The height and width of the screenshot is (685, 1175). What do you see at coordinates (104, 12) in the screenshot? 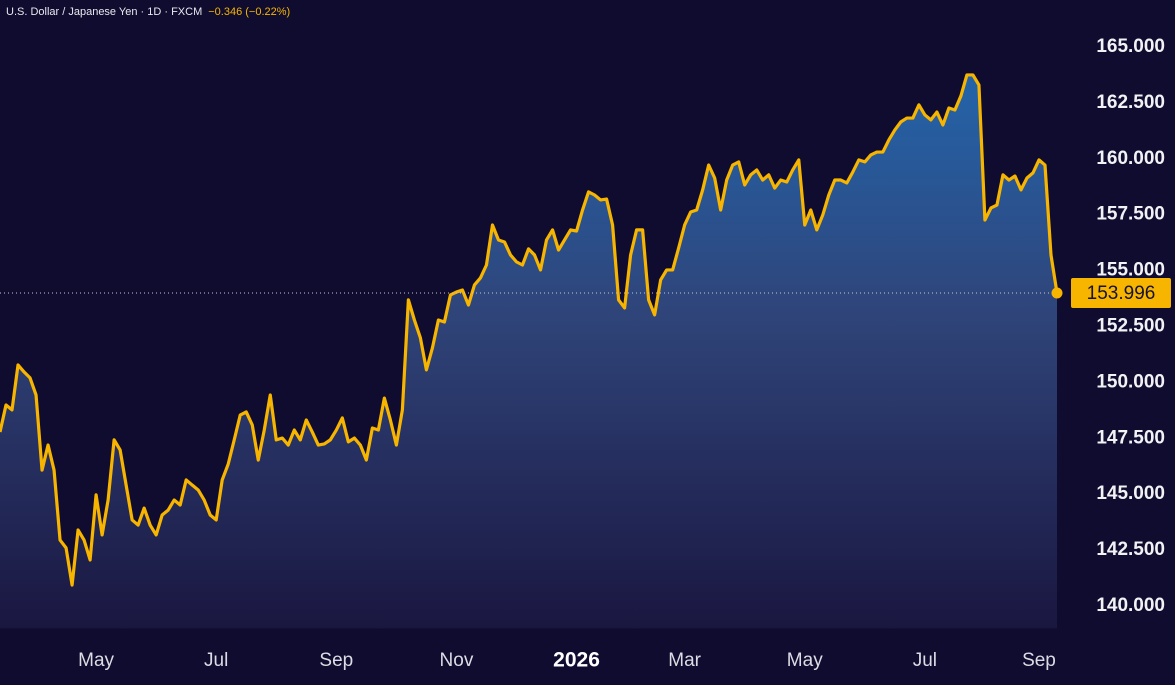
I see `chart-title: U.S. Dollar / Japanese Yen · 1D · FXCM` at bounding box center [104, 12].